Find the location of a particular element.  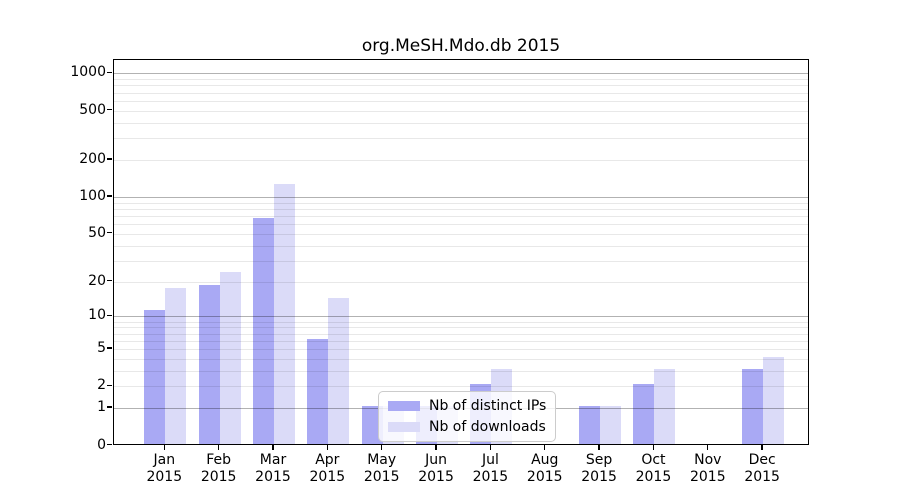

legend-swatch-downloads is located at coordinates (404, 427).